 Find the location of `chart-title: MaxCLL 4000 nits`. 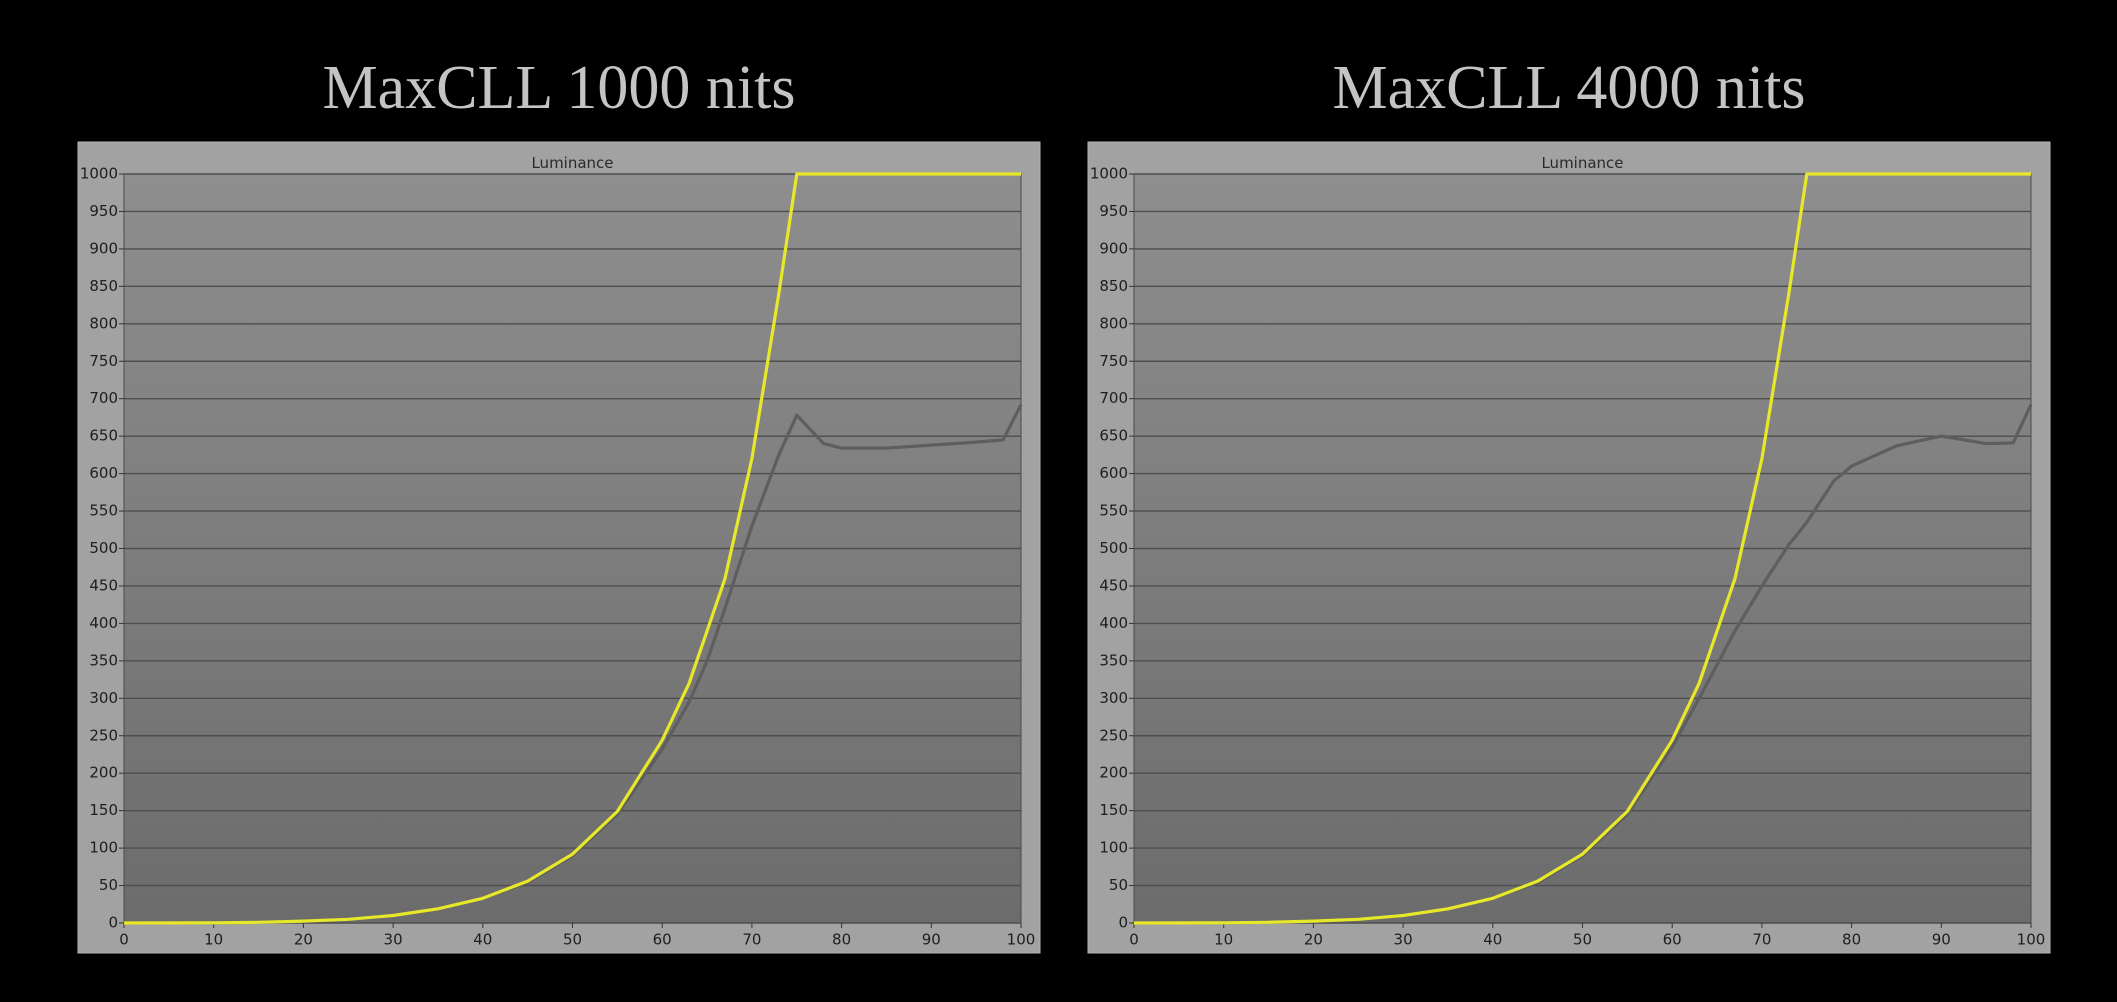

chart-title: MaxCLL 4000 nits is located at coordinates (1568, 88).